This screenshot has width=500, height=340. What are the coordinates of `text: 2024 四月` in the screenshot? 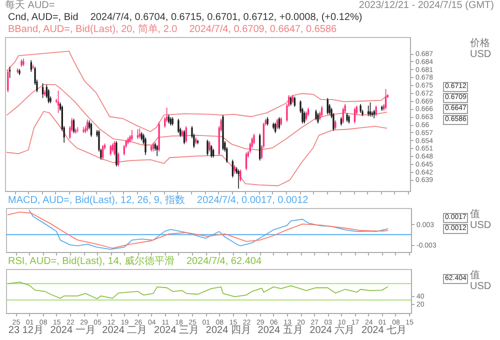 It's located at (228, 331).